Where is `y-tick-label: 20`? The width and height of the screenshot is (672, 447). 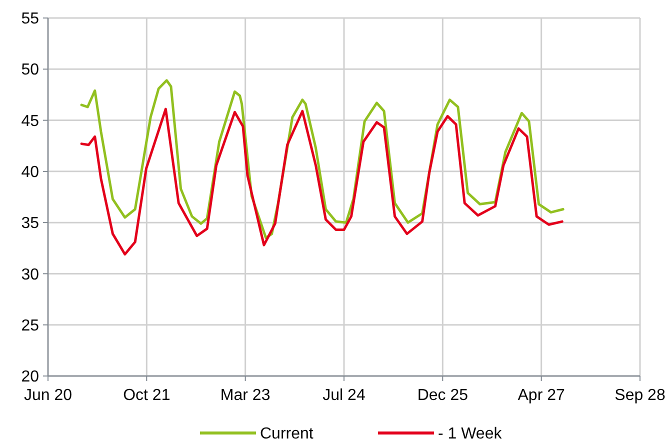
y-tick-label: 20 is located at coordinates (30, 377).